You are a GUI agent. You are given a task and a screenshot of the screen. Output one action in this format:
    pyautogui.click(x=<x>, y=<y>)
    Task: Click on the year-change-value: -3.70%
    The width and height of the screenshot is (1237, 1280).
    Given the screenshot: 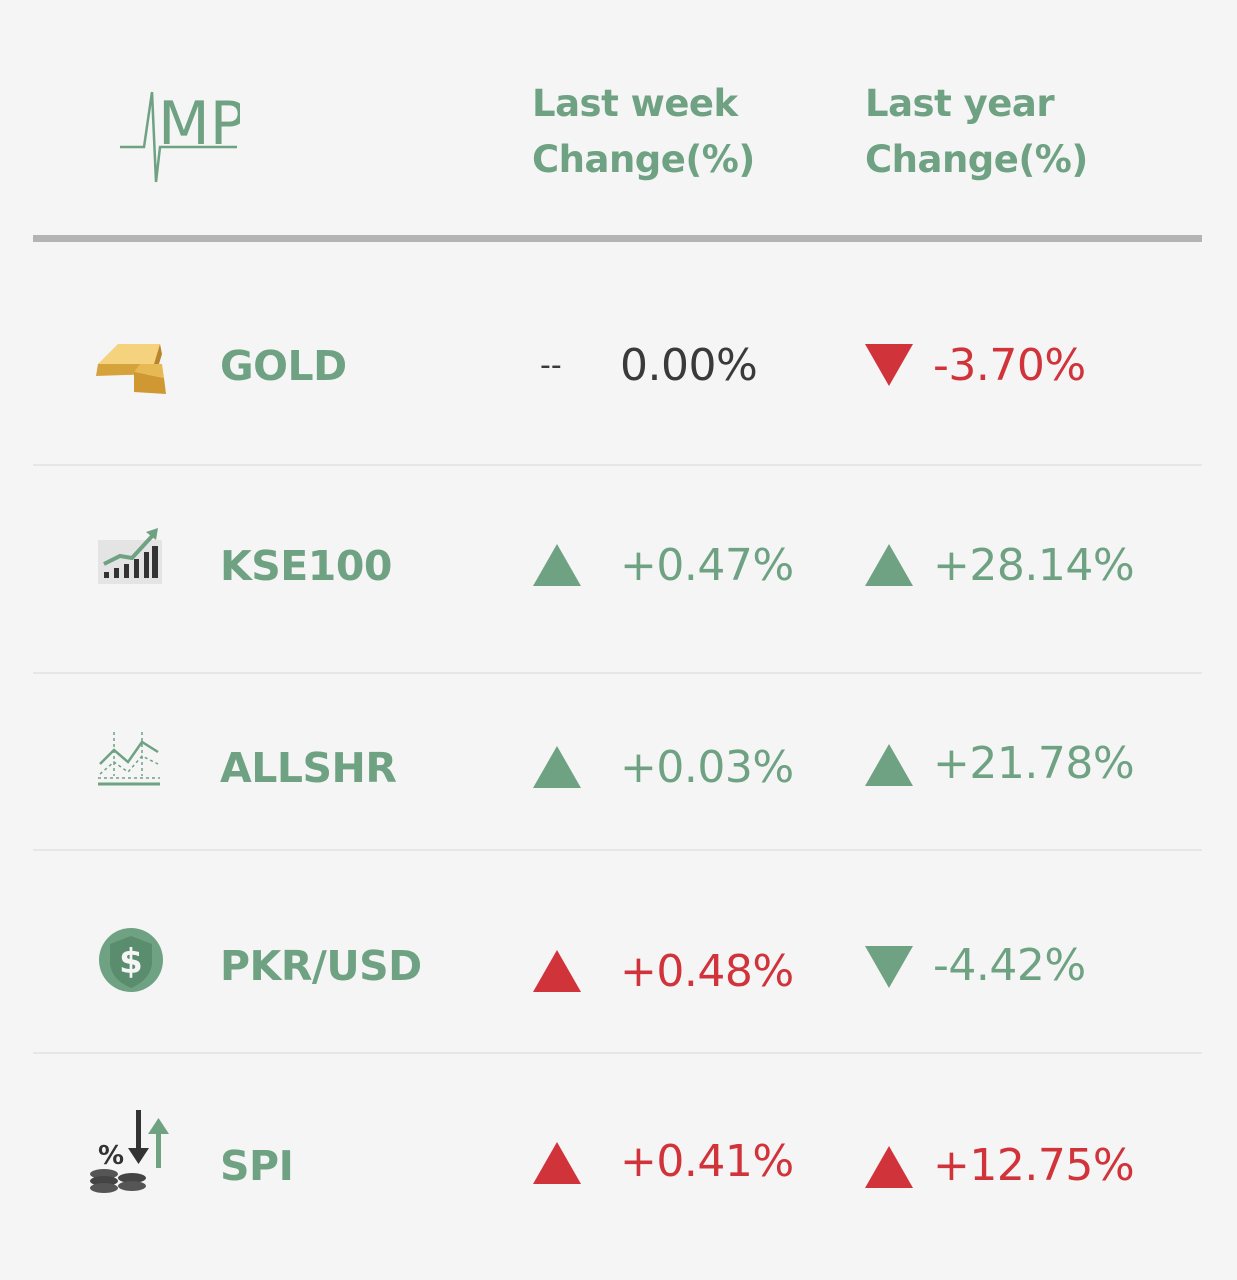 What is the action you would take?
    pyautogui.click(x=1009, y=365)
    